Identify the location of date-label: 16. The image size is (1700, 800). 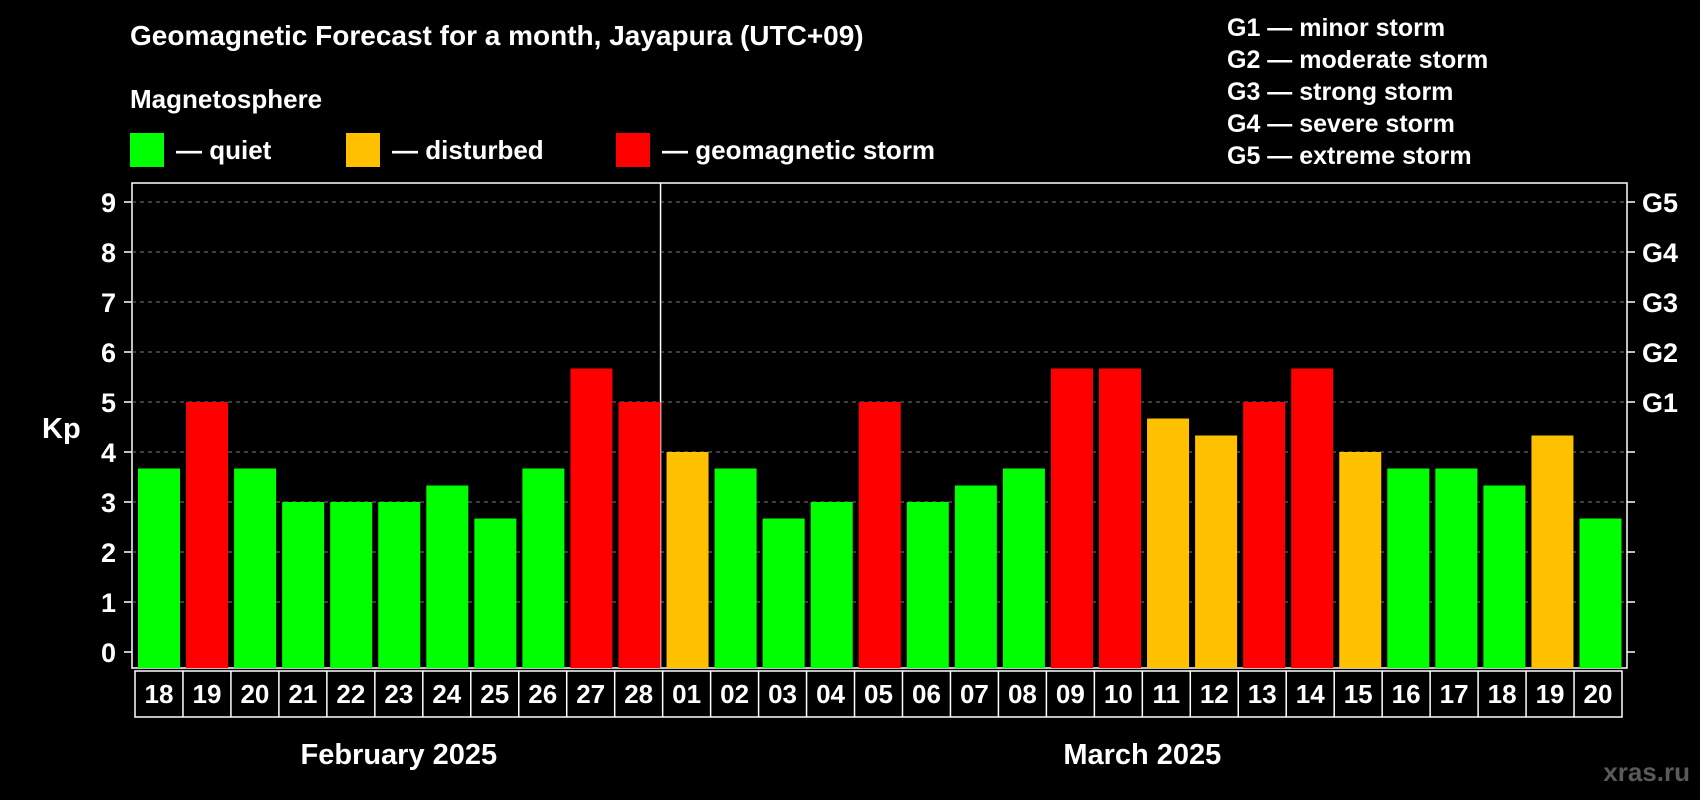
(1406, 694).